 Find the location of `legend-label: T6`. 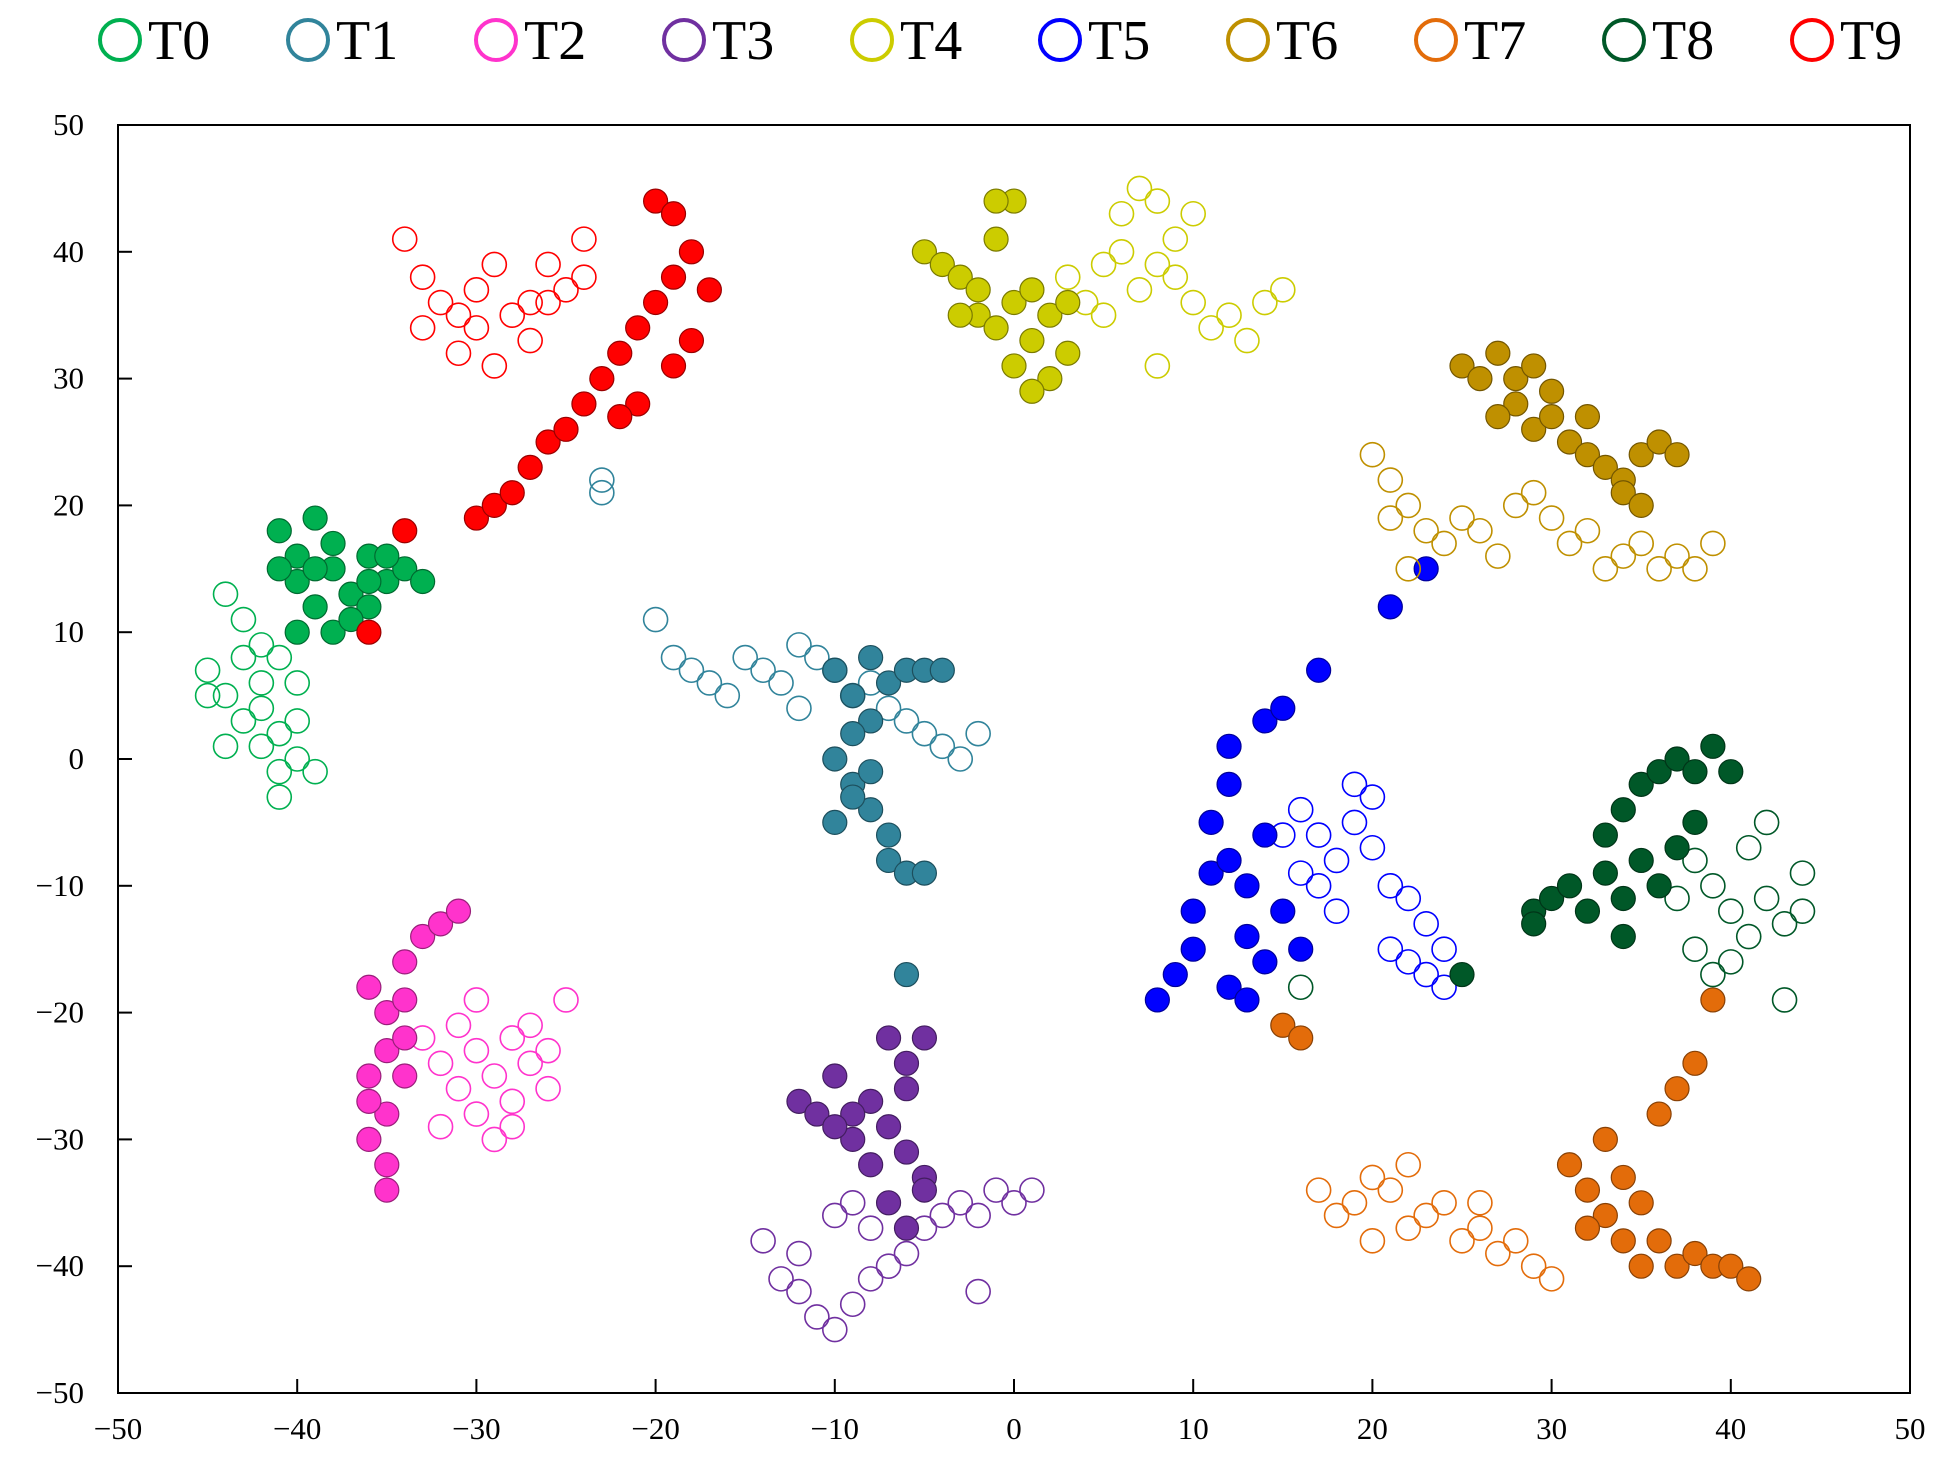

legend-label: T6 is located at coordinates (1307, 41).